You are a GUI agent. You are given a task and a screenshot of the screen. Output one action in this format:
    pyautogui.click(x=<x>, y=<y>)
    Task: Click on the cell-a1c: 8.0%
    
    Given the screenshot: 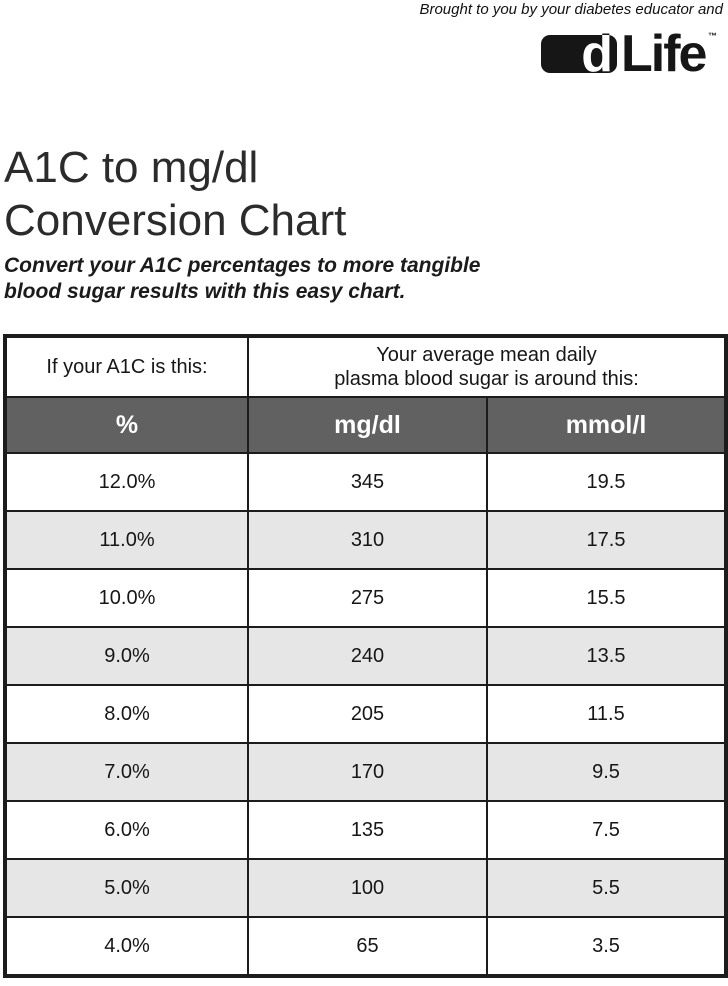 What is the action you would take?
    pyautogui.click(x=126, y=714)
    